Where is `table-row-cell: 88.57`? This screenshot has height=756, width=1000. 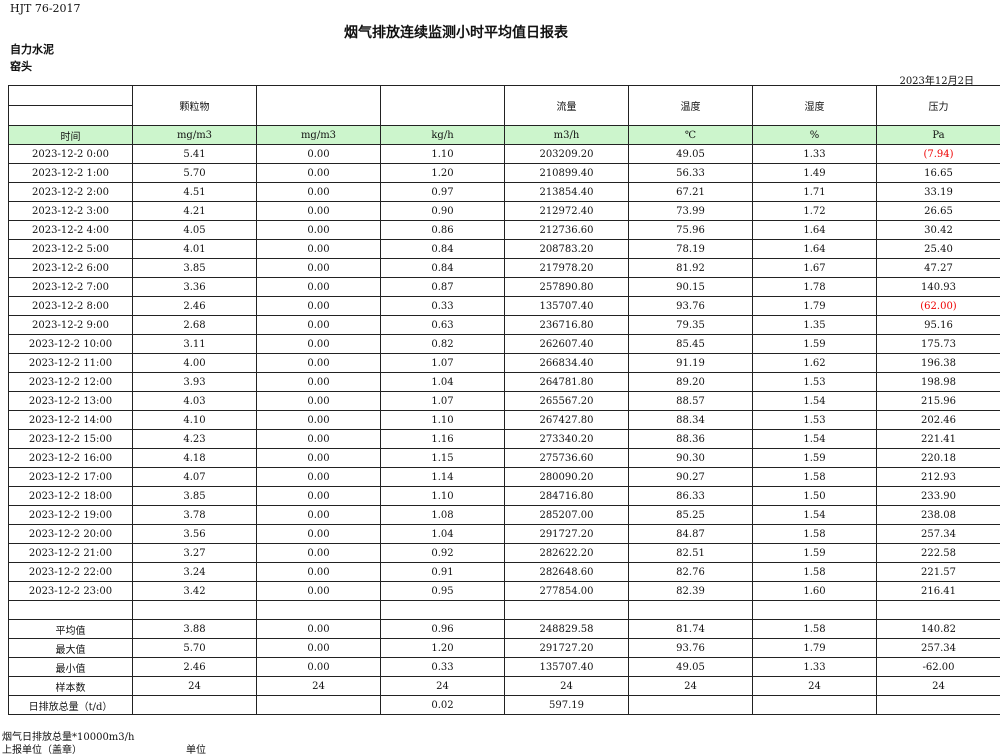
table-row-cell: 88.57 is located at coordinates (691, 401).